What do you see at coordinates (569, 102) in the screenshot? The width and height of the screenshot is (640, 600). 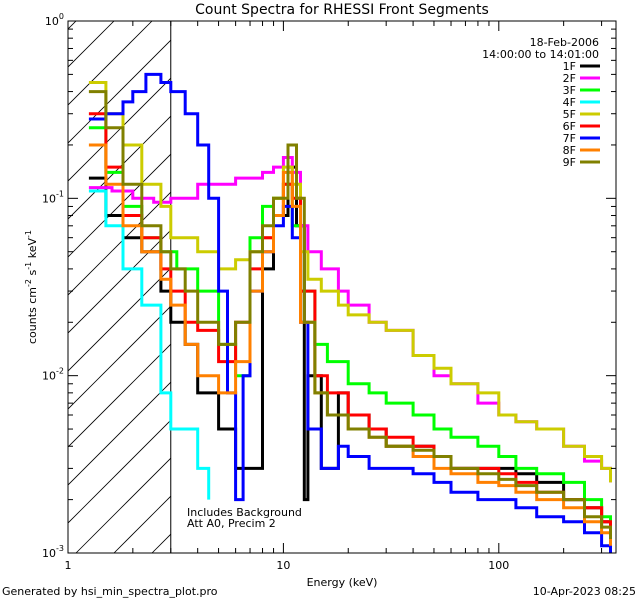 I see `legend-label-4F: 4F` at bounding box center [569, 102].